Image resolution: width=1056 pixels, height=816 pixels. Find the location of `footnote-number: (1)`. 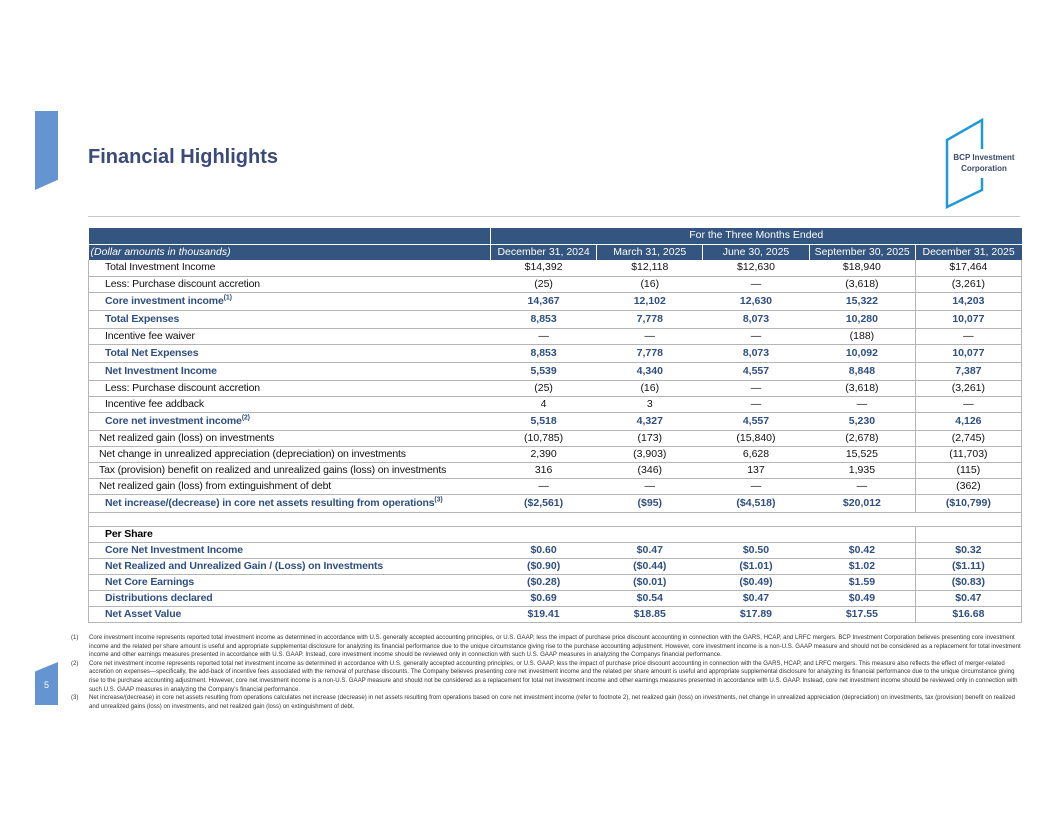

footnote-number: (1) is located at coordinates (75, 637).